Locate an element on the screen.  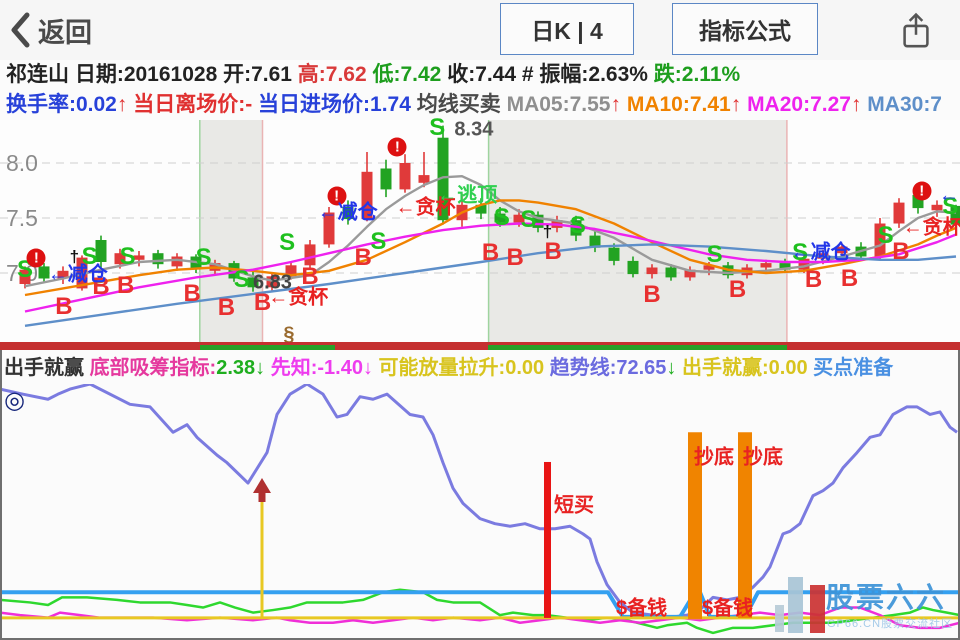
text-segment: 底部吸筹指标: is located at coordinates (153, 368).